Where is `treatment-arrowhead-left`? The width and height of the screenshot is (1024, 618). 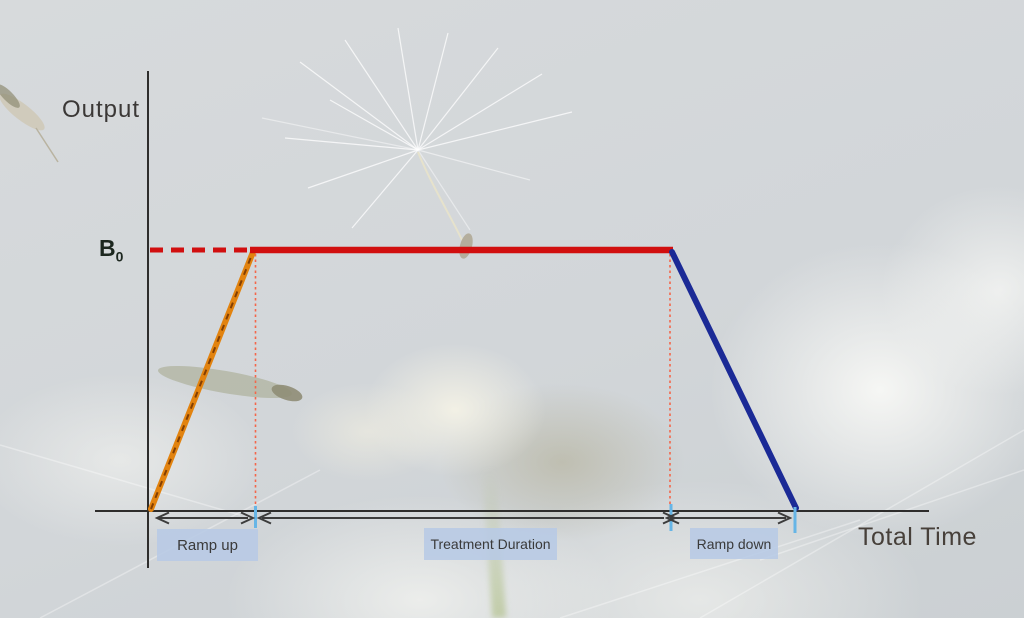
treatment-arrowhead-left is located at coordinates (264, 518).